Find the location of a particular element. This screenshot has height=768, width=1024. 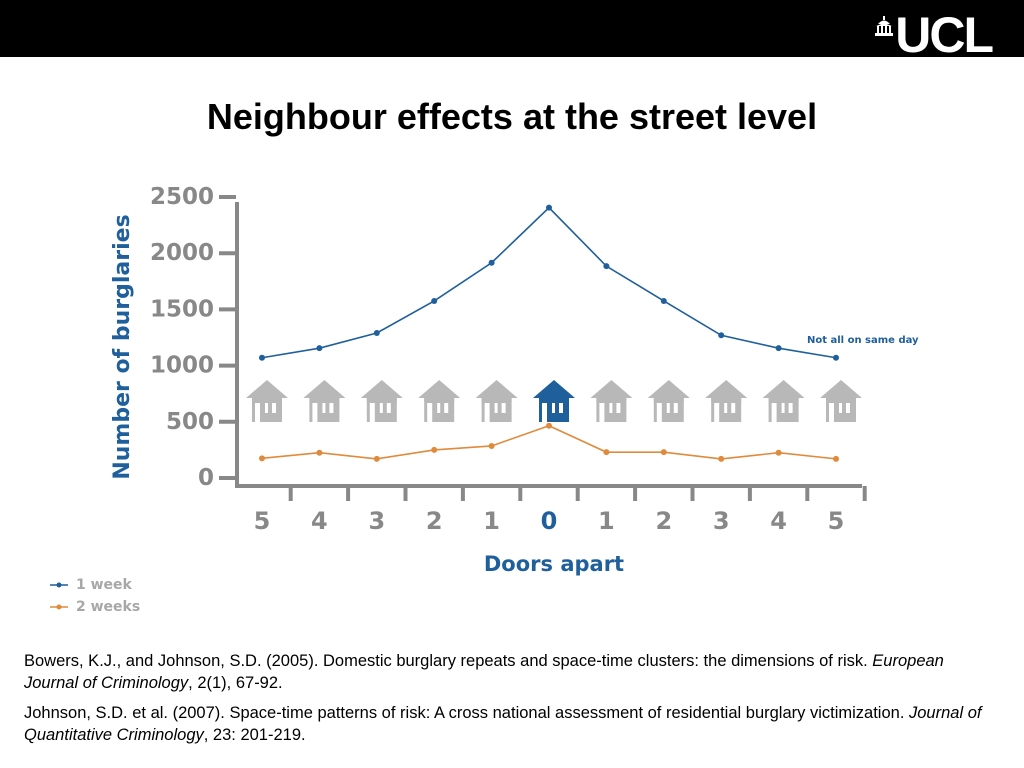

x-tick-label: 0 is located at coordinates (549, 521).